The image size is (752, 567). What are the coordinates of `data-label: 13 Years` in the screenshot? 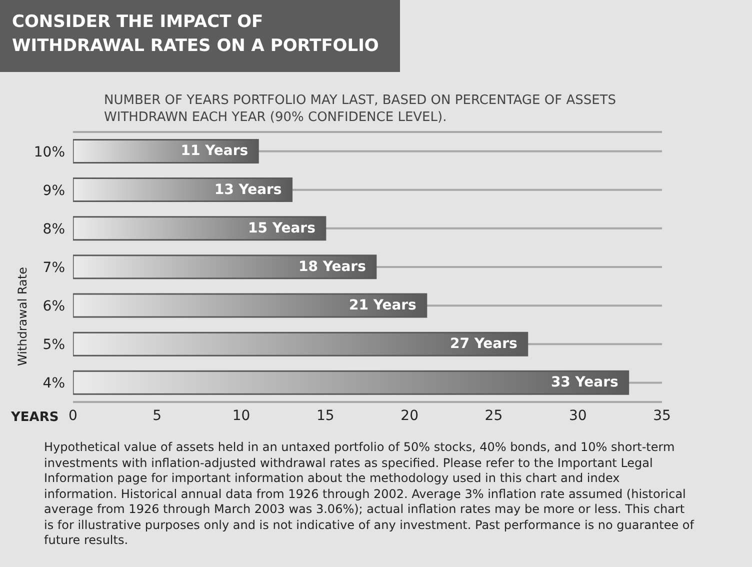 It's located at (248, 190).